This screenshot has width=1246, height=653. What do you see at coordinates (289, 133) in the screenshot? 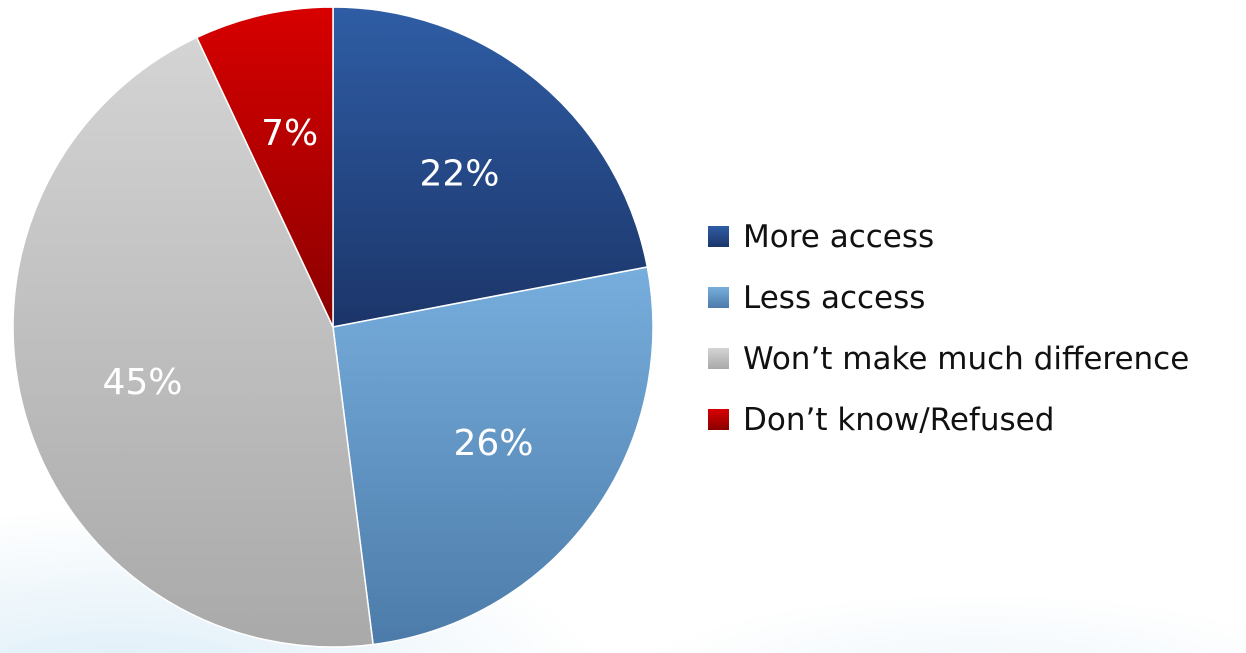
I see `data-label-don-t-know-refused: 7%` at bounding box center [289, 133].